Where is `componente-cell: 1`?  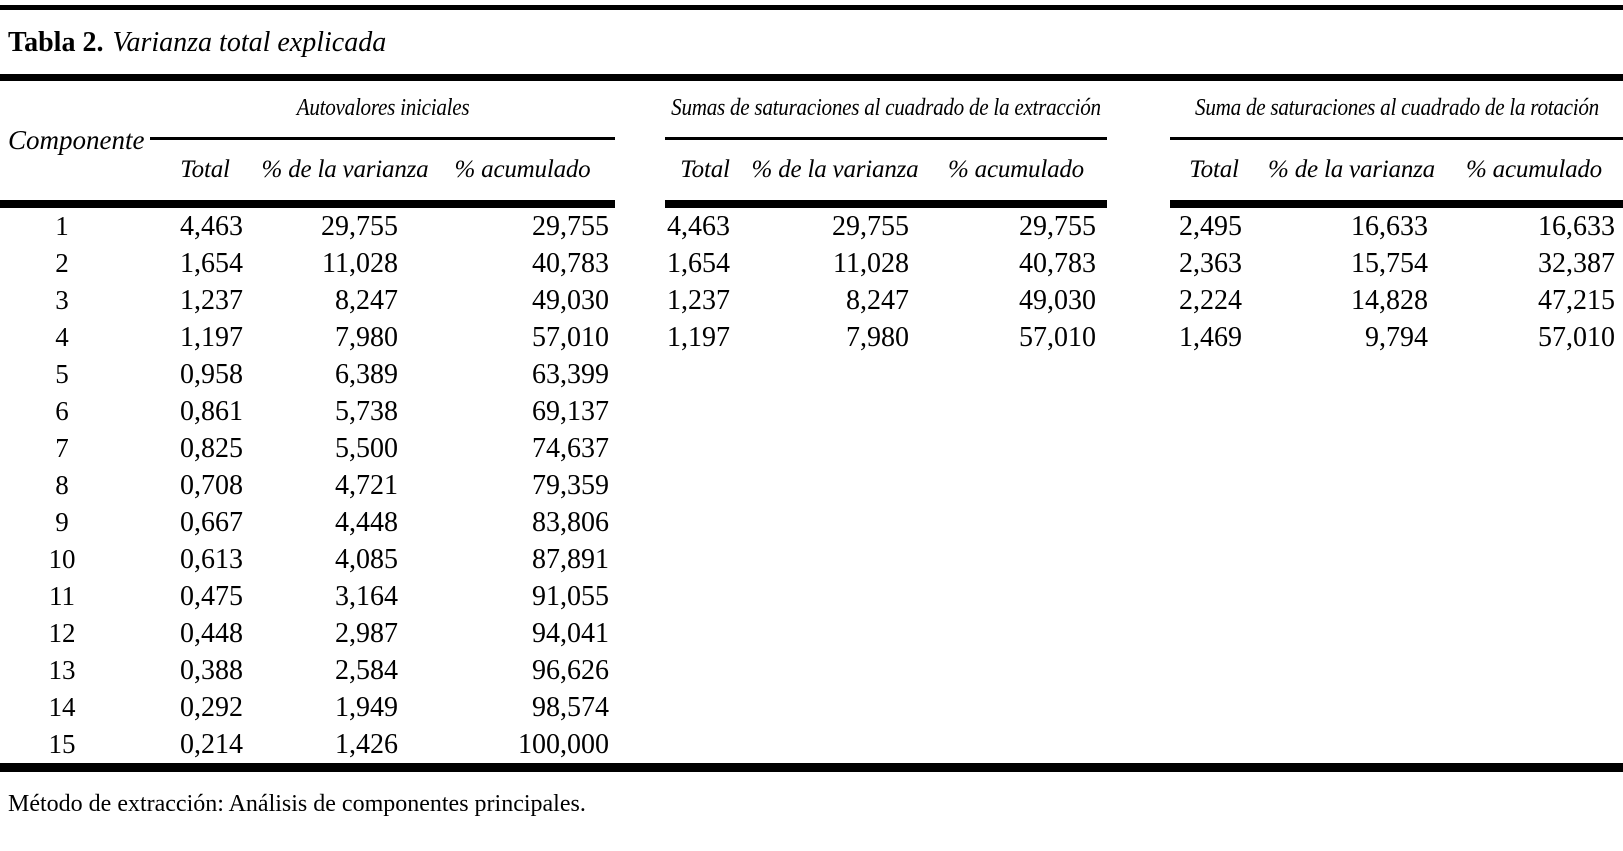 componente-cell: 1 is located at coordinates (62, 226).